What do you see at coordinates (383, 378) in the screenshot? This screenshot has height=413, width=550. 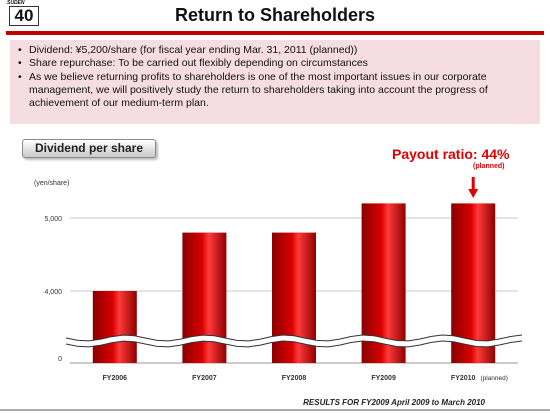 I see `x-tick-label: FY2009` at bounding box center [383, 378].